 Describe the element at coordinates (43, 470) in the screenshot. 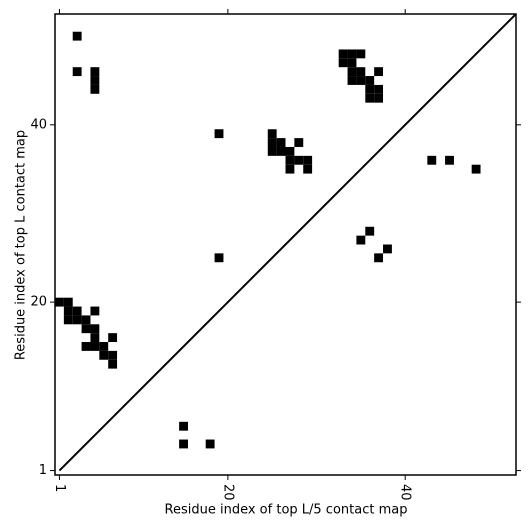

I see `y-tick-label: 1` at that location.